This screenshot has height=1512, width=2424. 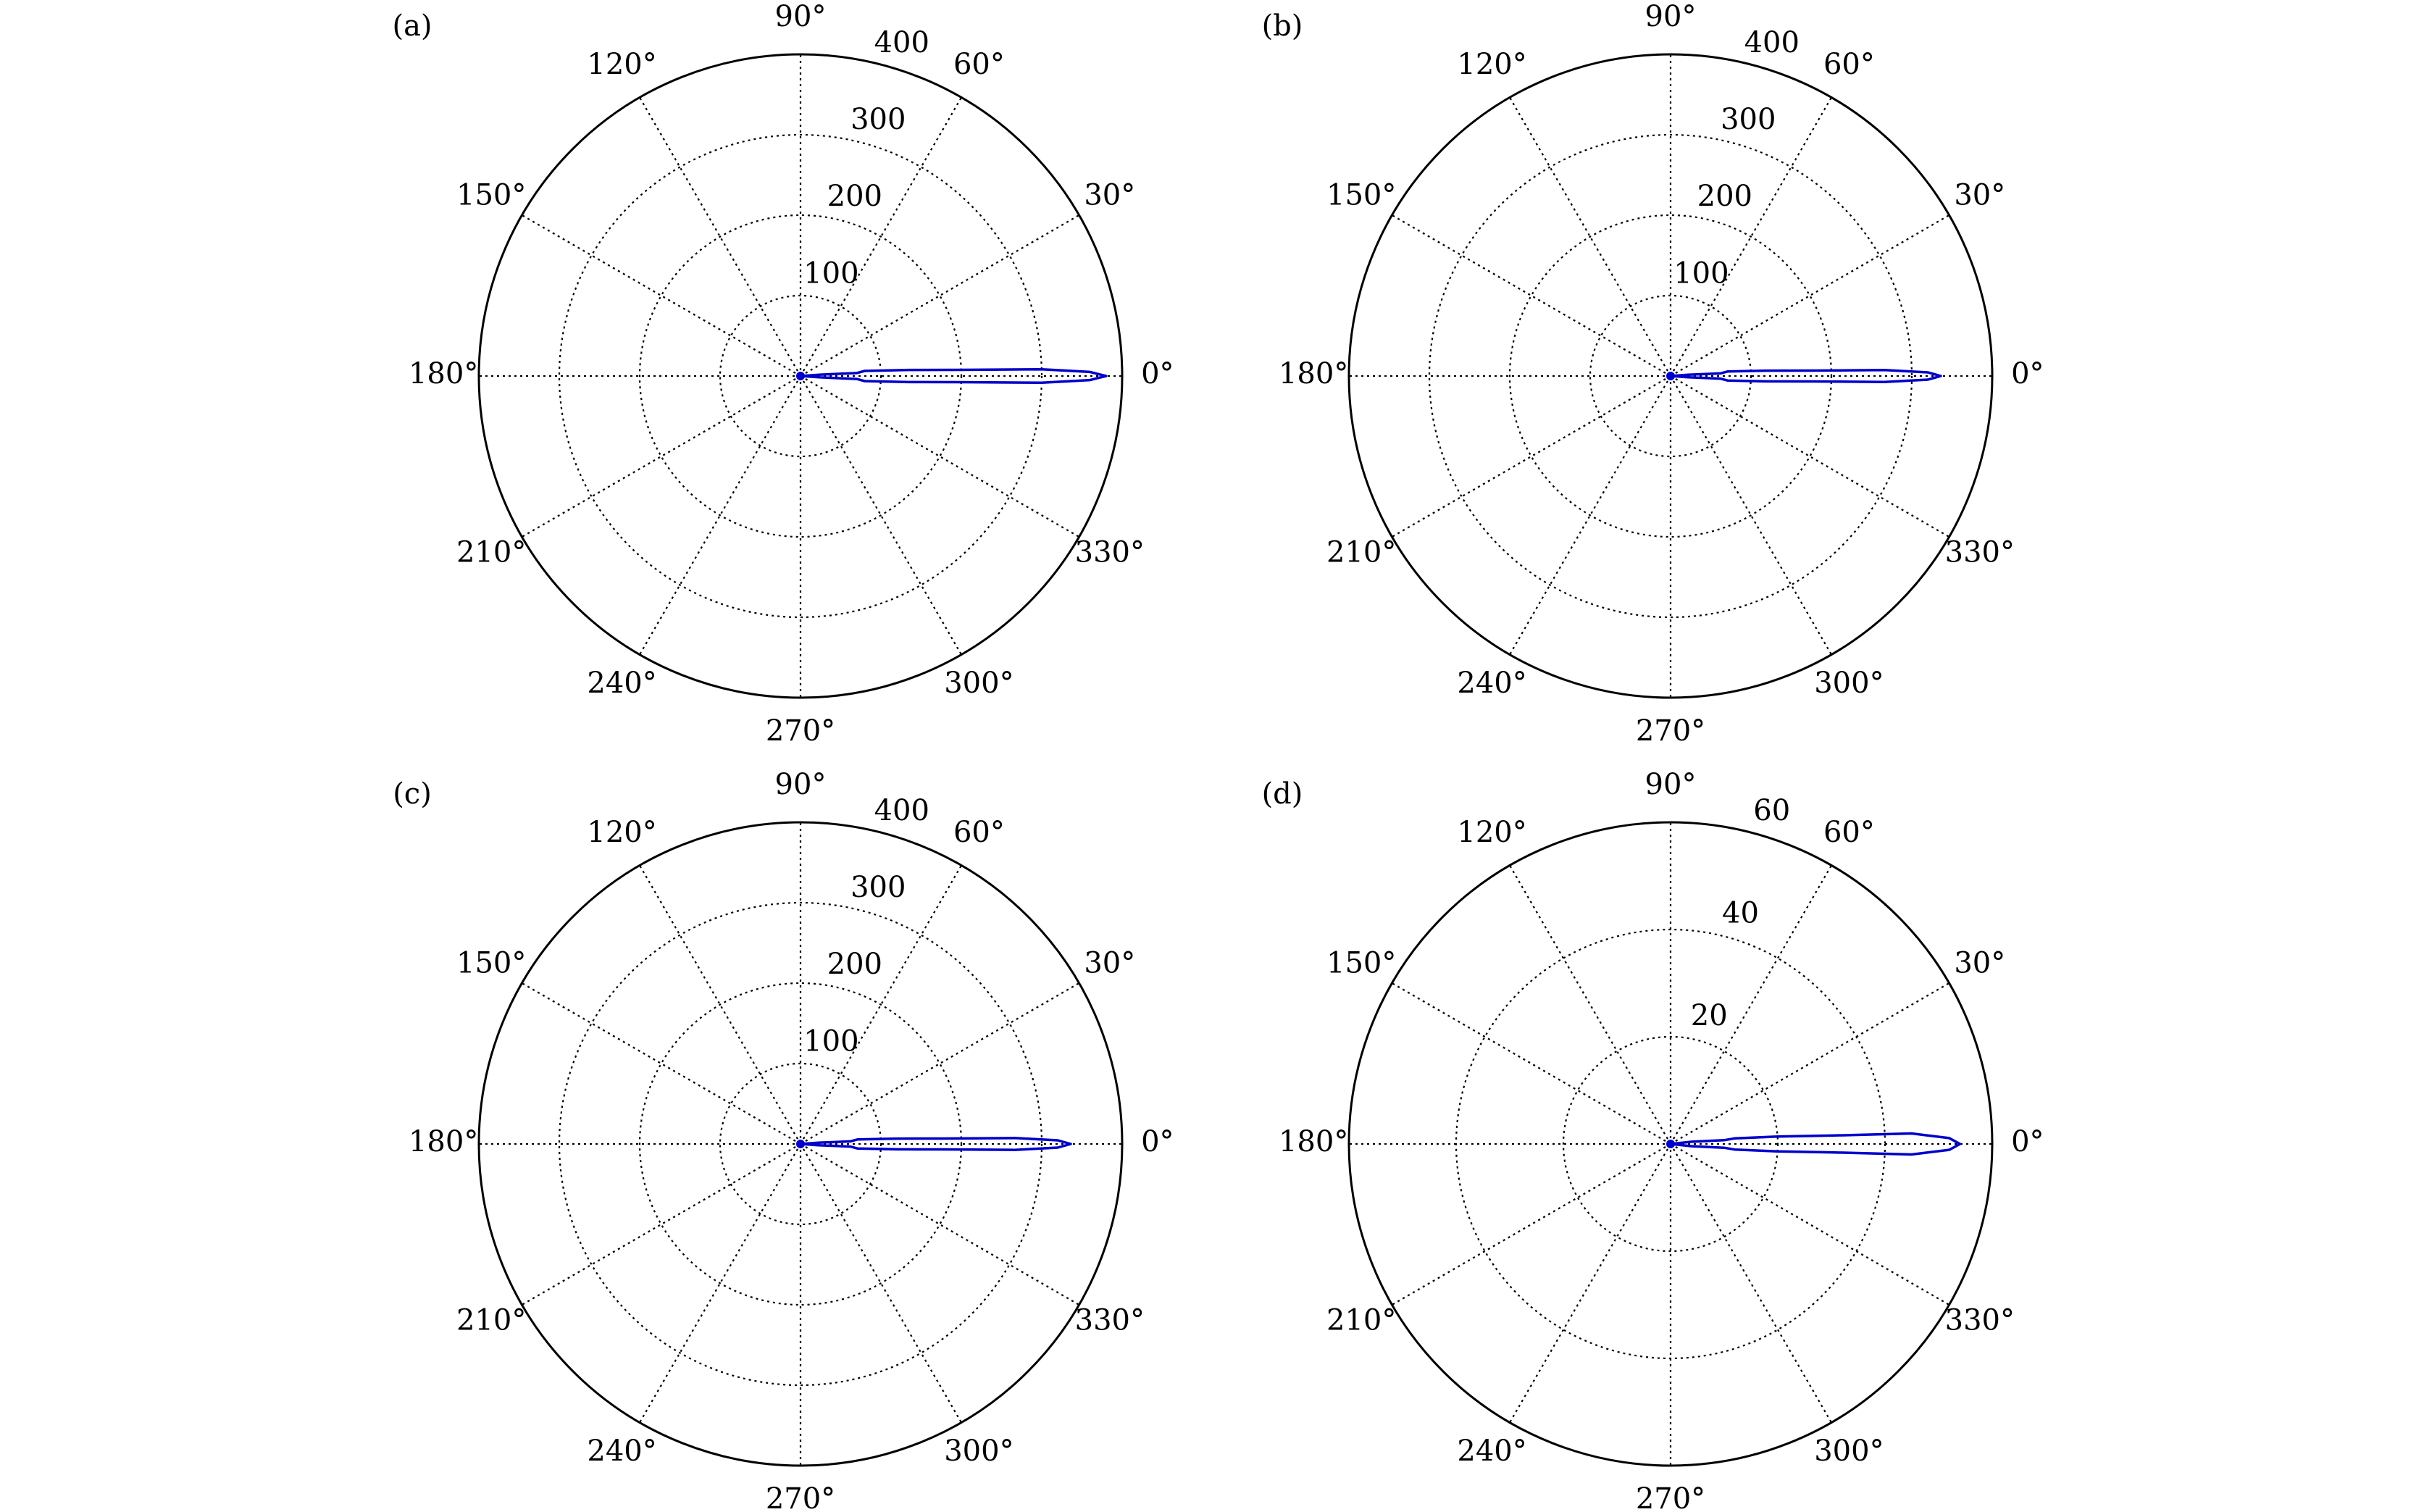 What do you see at coordinates (1282, 26) in the screenshot?
I see `panel-label: (b)` at bounding box center [1282, 26].